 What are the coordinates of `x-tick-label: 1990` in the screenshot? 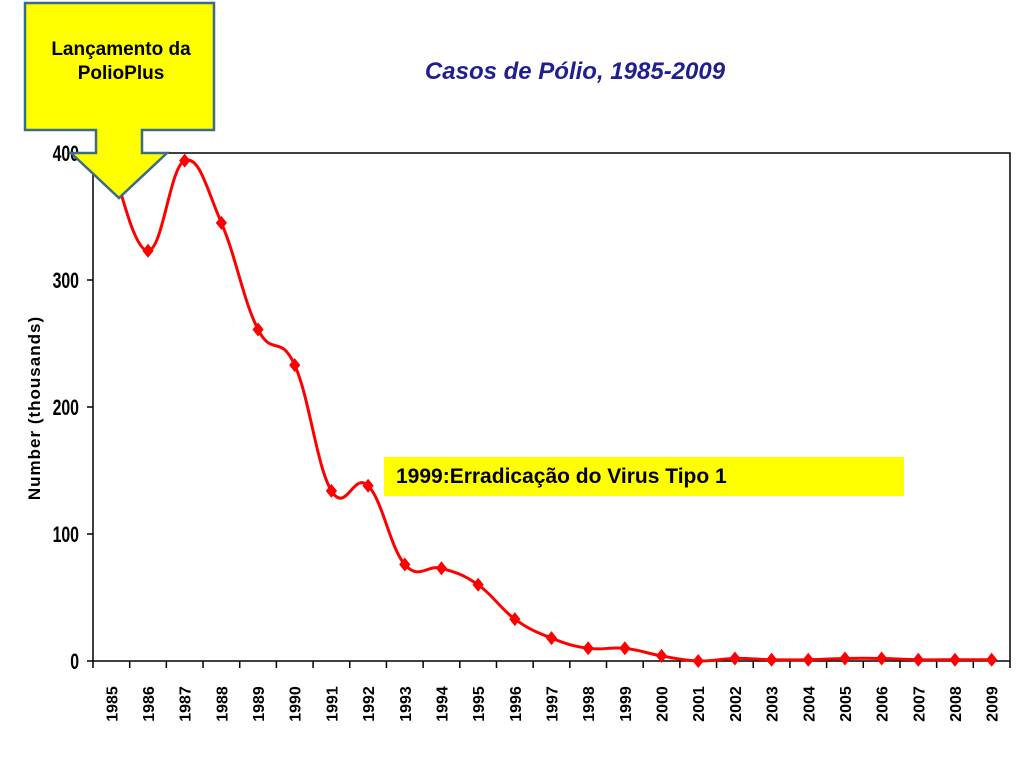 It's located at (296, 704).